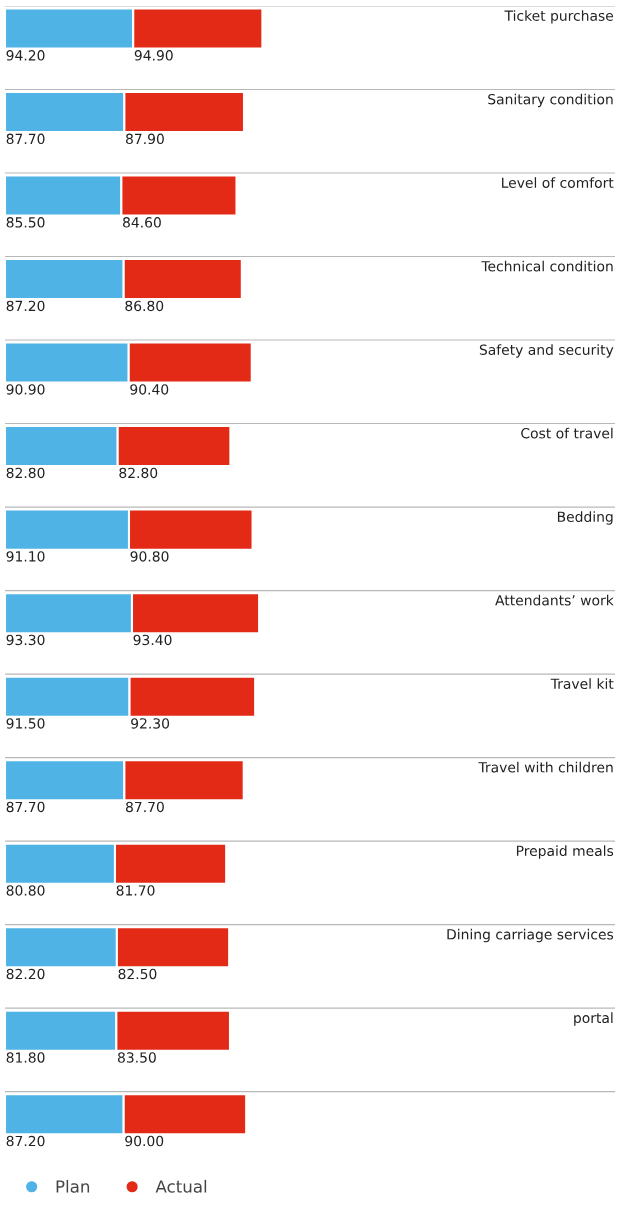 The image size is (620, 1211). Describe the element at coordinates (181, 1186) in the screenshot. I see `legend-label: Actual` at that location.